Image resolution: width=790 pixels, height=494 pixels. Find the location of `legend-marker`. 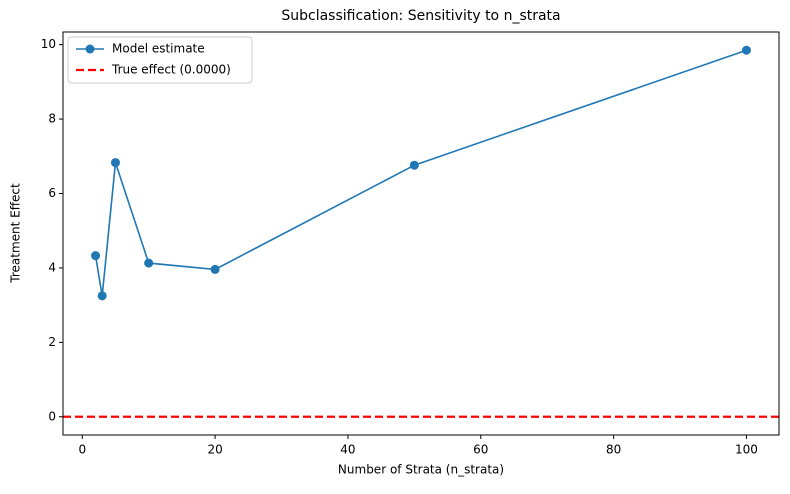

legend-marker is located at coordinates (90, 49).